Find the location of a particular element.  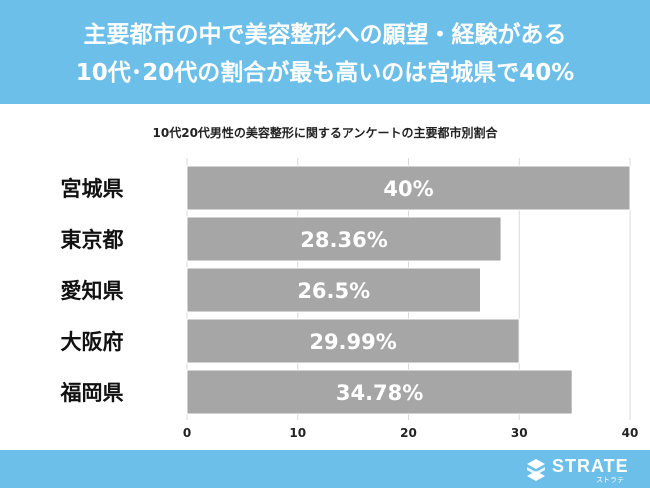

category-label-2: 東京都 is located at coordinates (92, 240).